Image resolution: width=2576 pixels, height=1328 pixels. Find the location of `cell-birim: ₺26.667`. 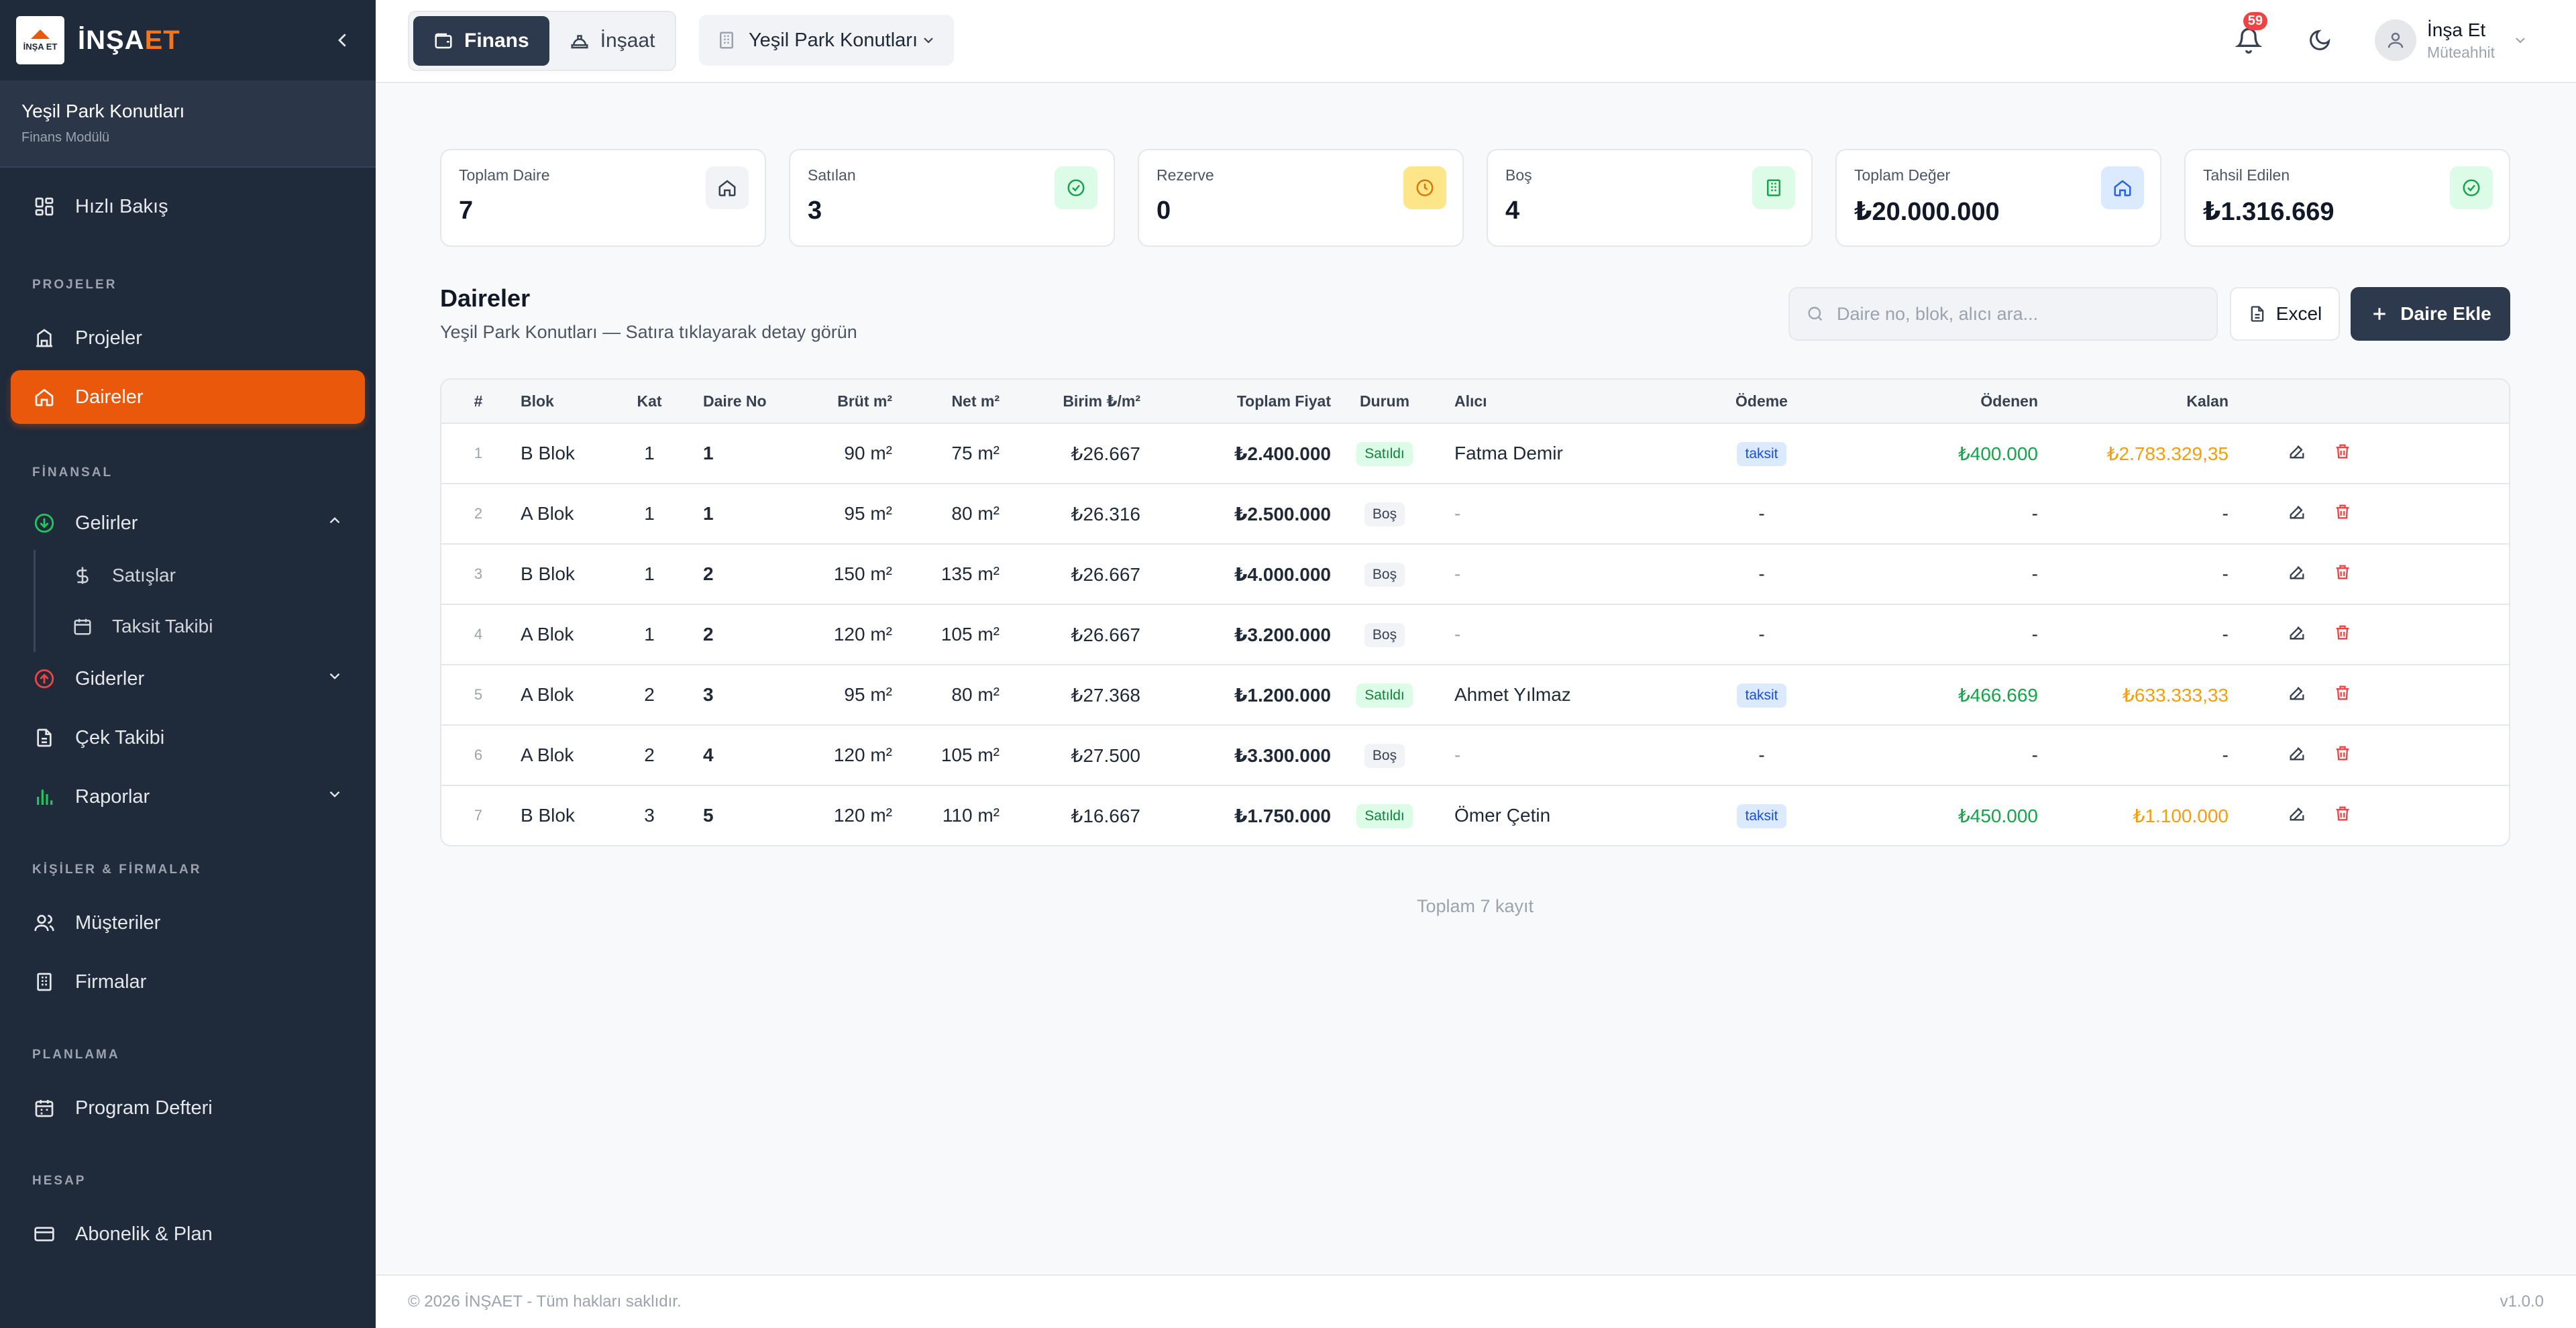

cell-birim: ₺26.667 is located at coordinates (1105, 574).